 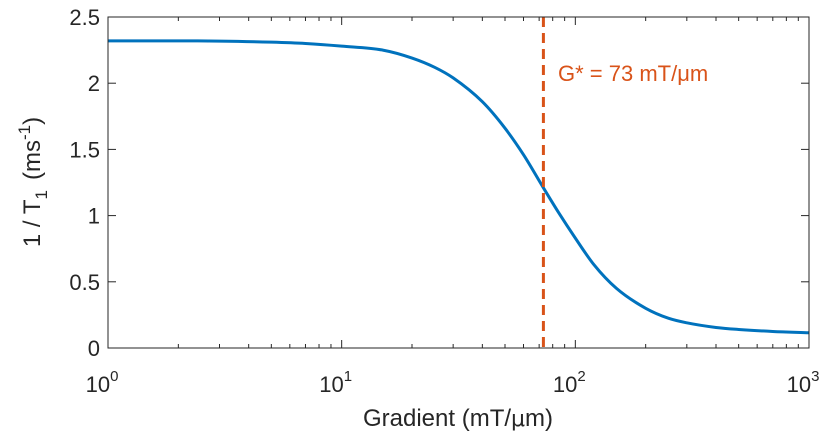 I want to click on y-axis-label-sup: -1, so click(x=24, y=132).